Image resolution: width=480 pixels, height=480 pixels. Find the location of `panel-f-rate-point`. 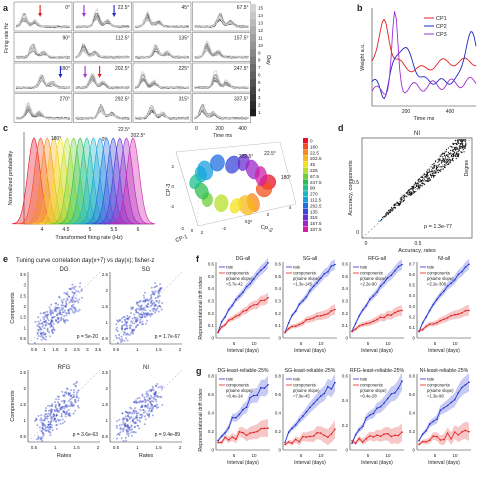

panel-f-rate-point is located at coordinates (295, 311).